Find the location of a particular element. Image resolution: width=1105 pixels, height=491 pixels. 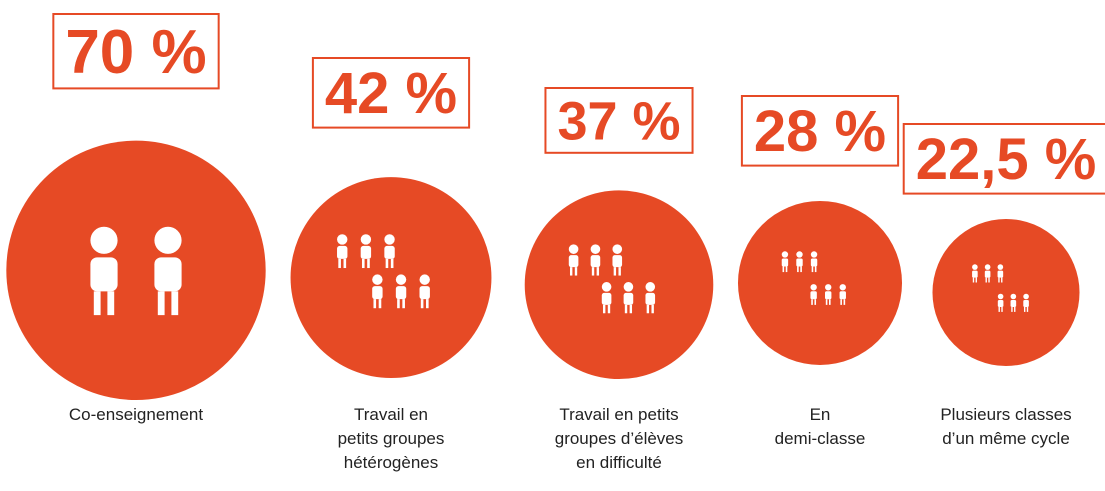

value-label: 28 % is located at coordinates (820, 131).